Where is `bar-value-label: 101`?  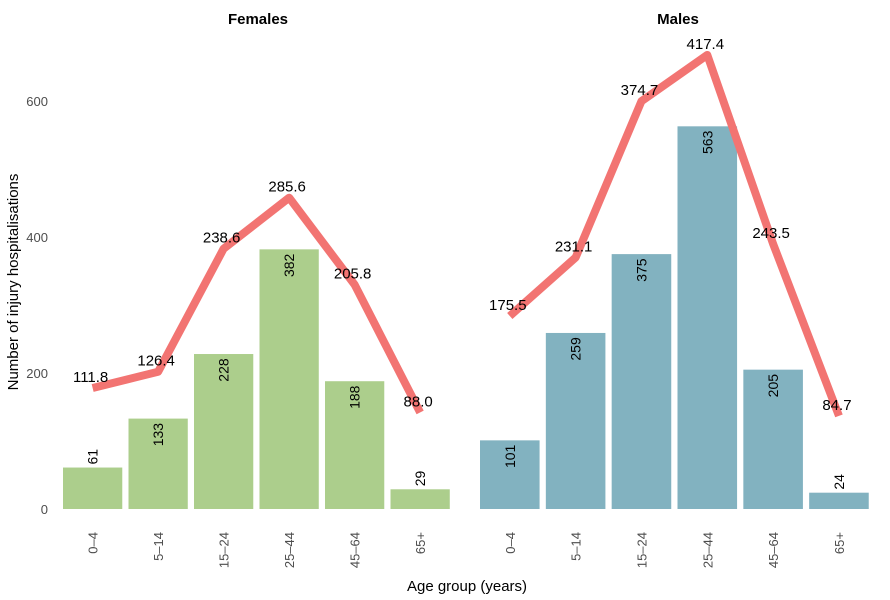
bar-value-label: 101 is located at coordinates (510, 456).